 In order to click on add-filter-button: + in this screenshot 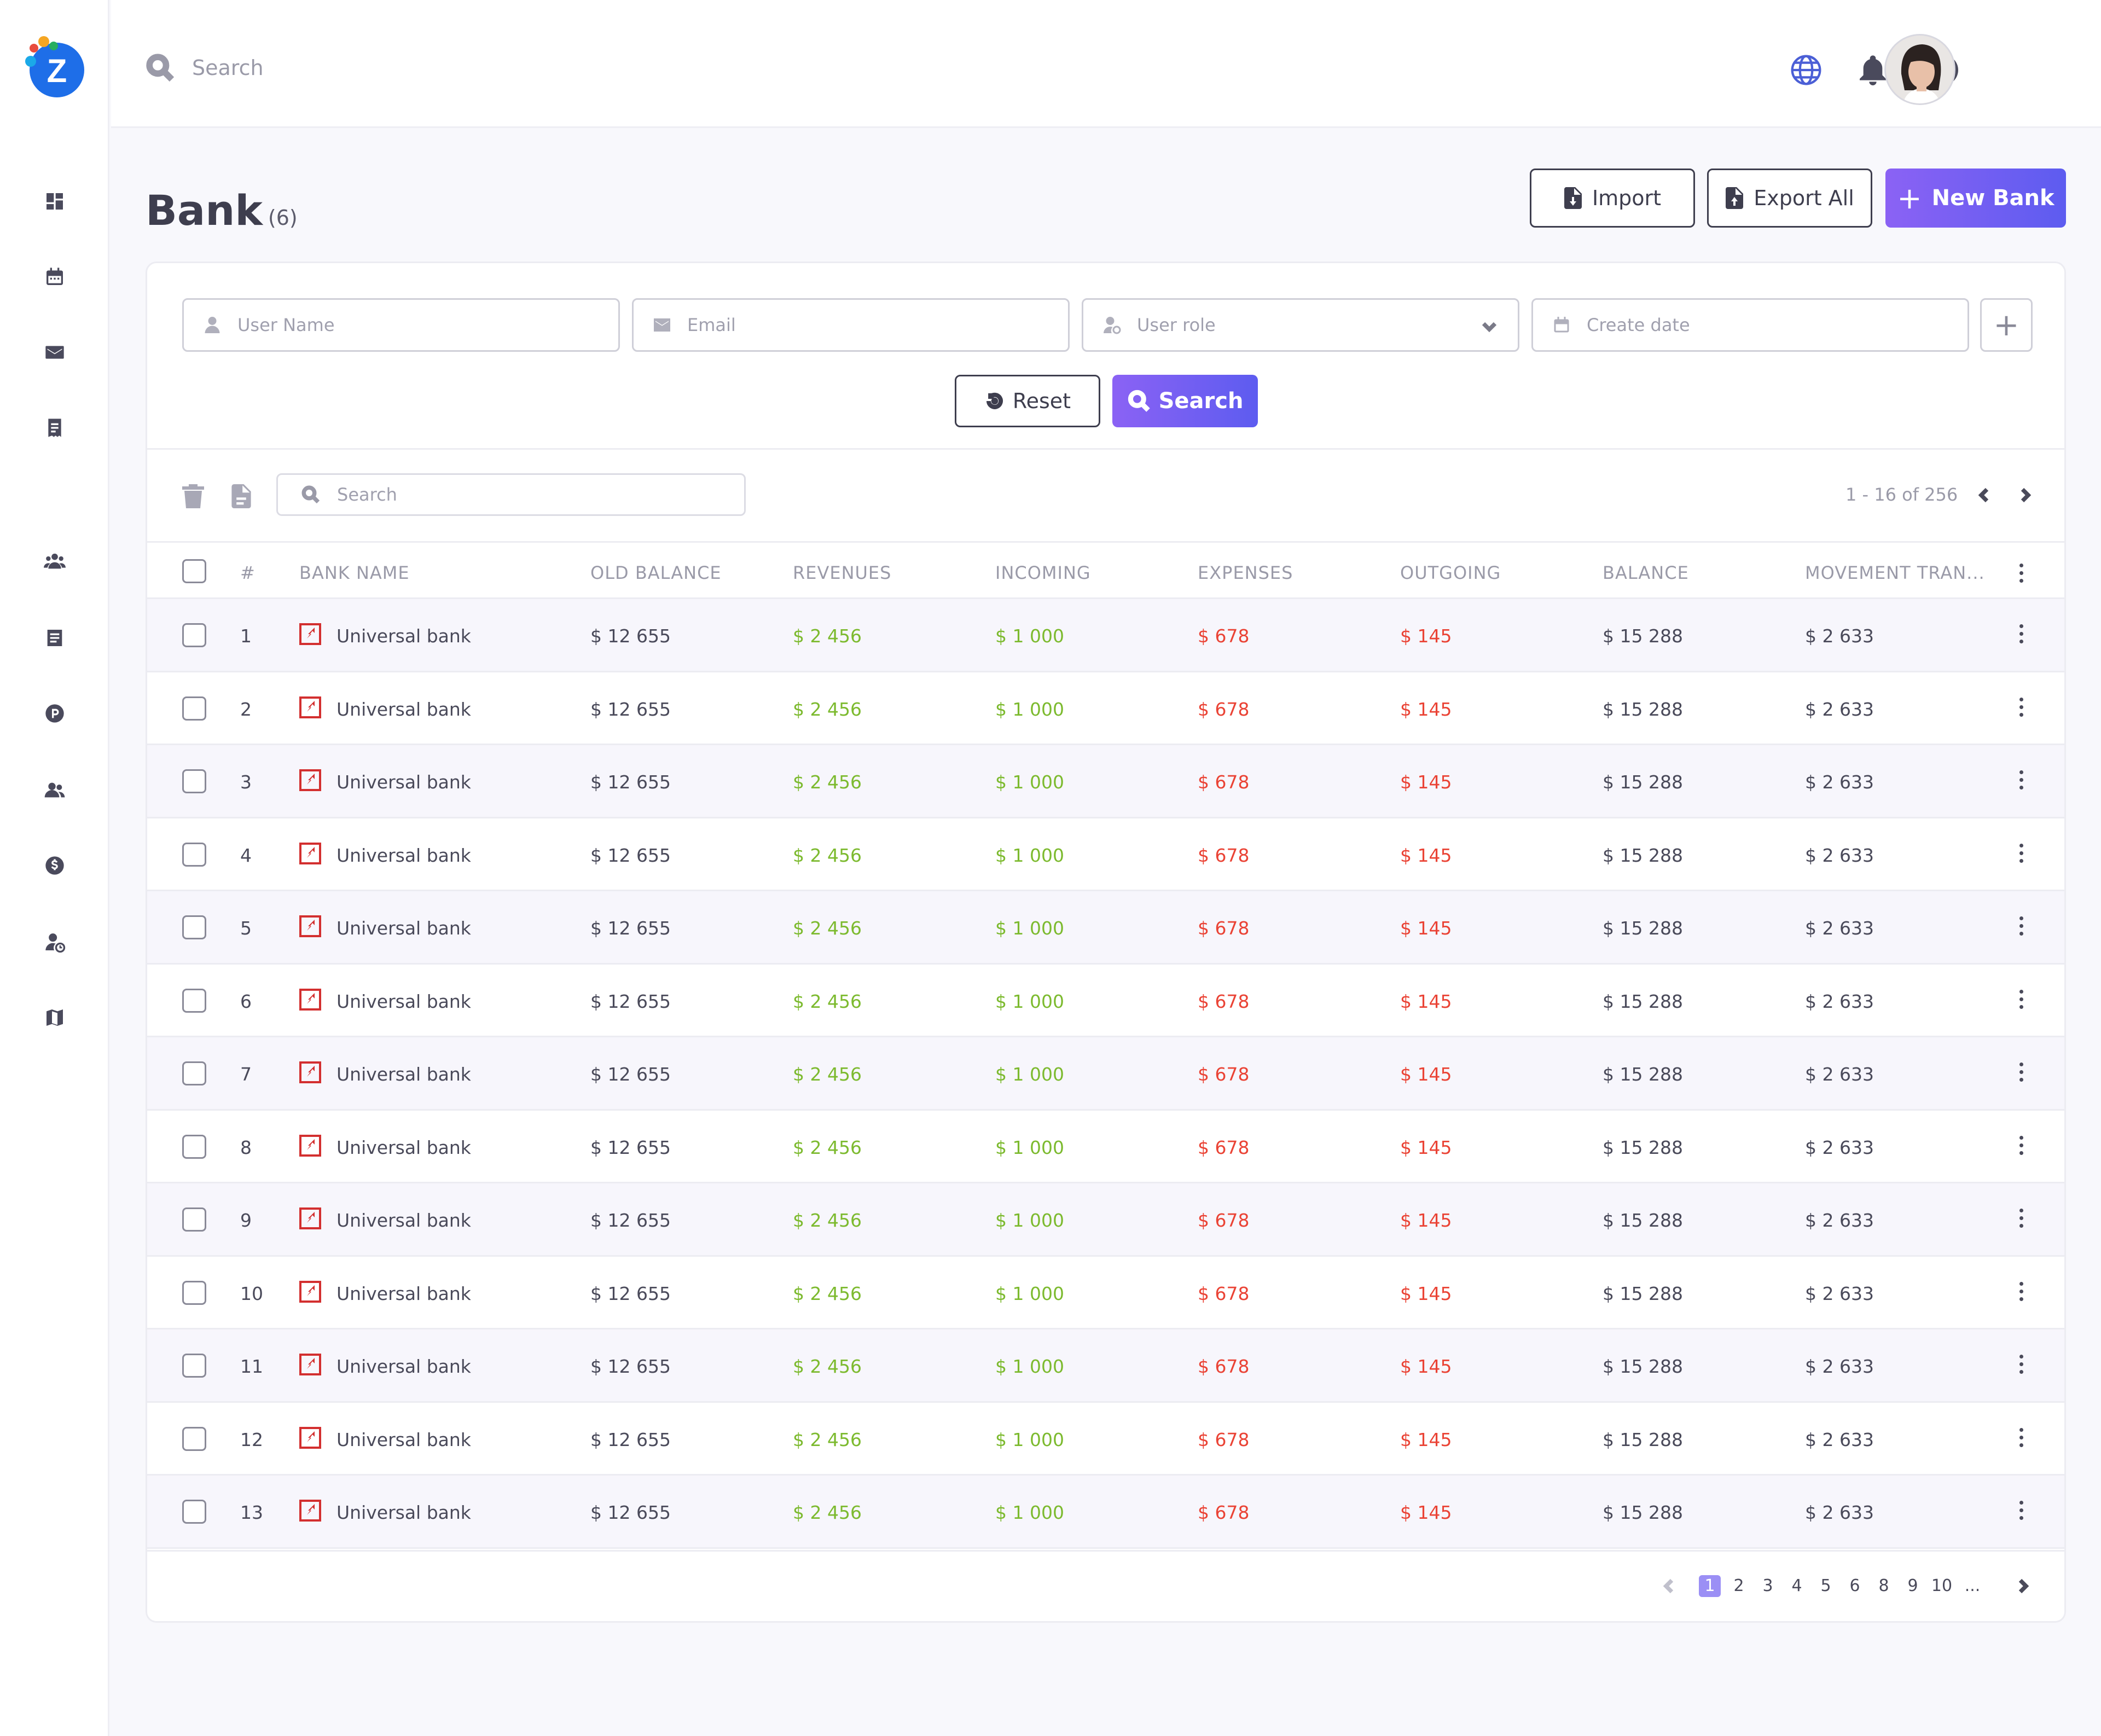, I will do `click(2006, 325)`.